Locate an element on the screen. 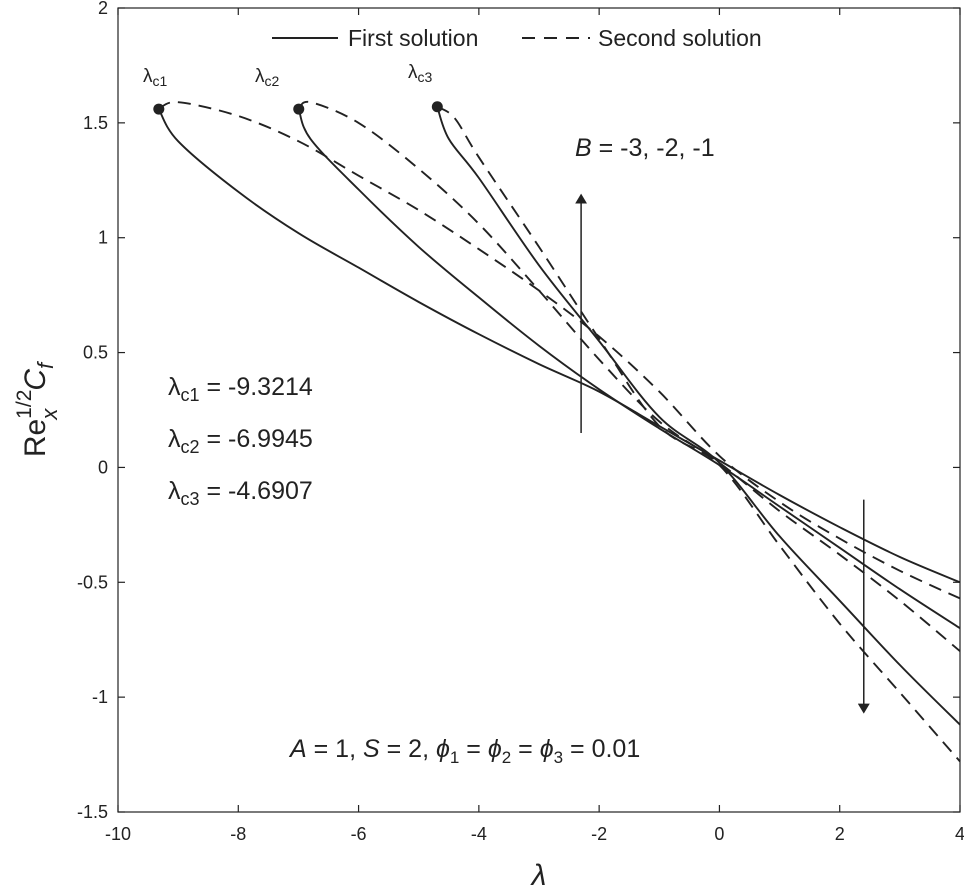 This screenshot has height=887, width=964. y-tick-label: 1 is located at coordinates (103, 238).